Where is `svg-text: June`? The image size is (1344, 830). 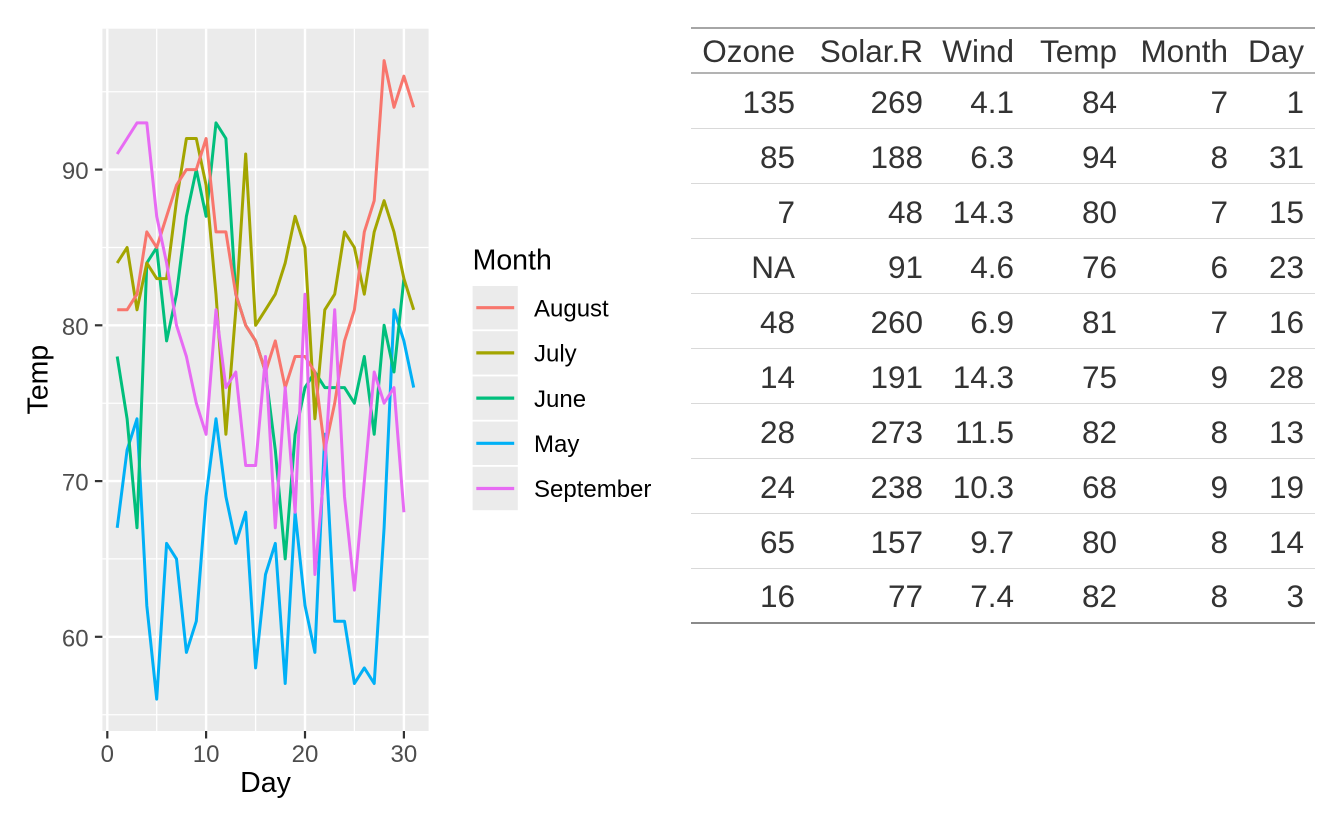 svg-text: June is located at coordinates (560, 399).